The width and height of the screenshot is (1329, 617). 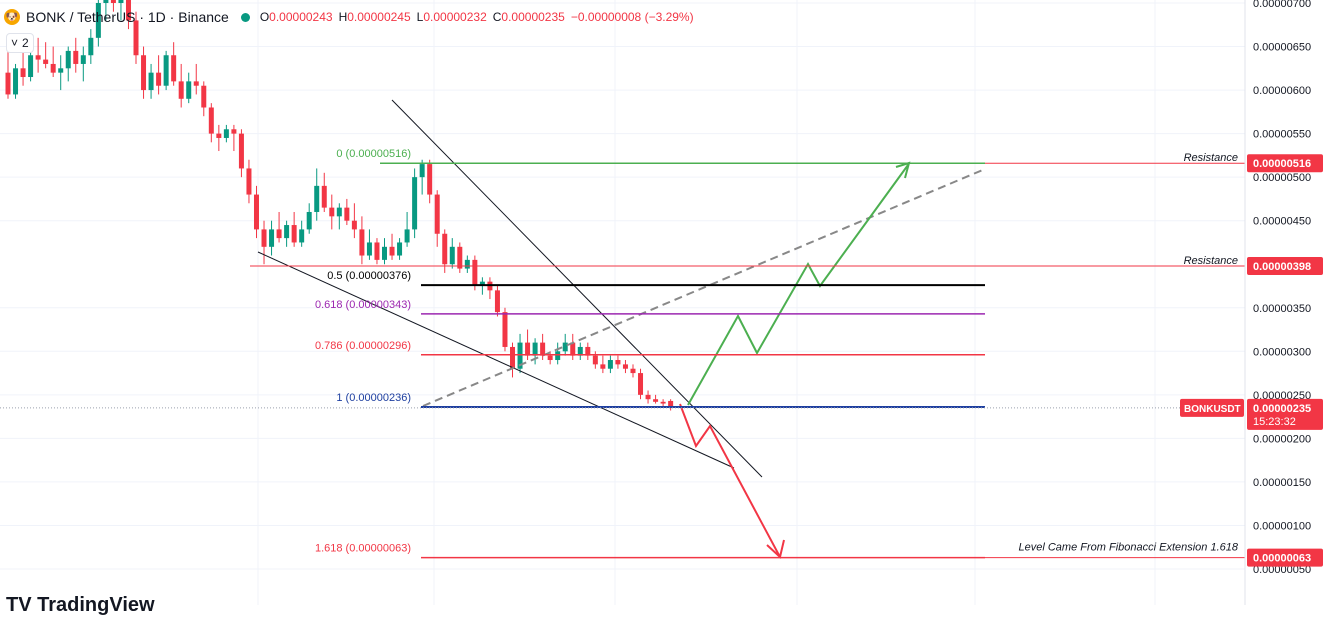 I want to click on price-axis-tick-label: 0.00000550, so click(x=1282, y=135).